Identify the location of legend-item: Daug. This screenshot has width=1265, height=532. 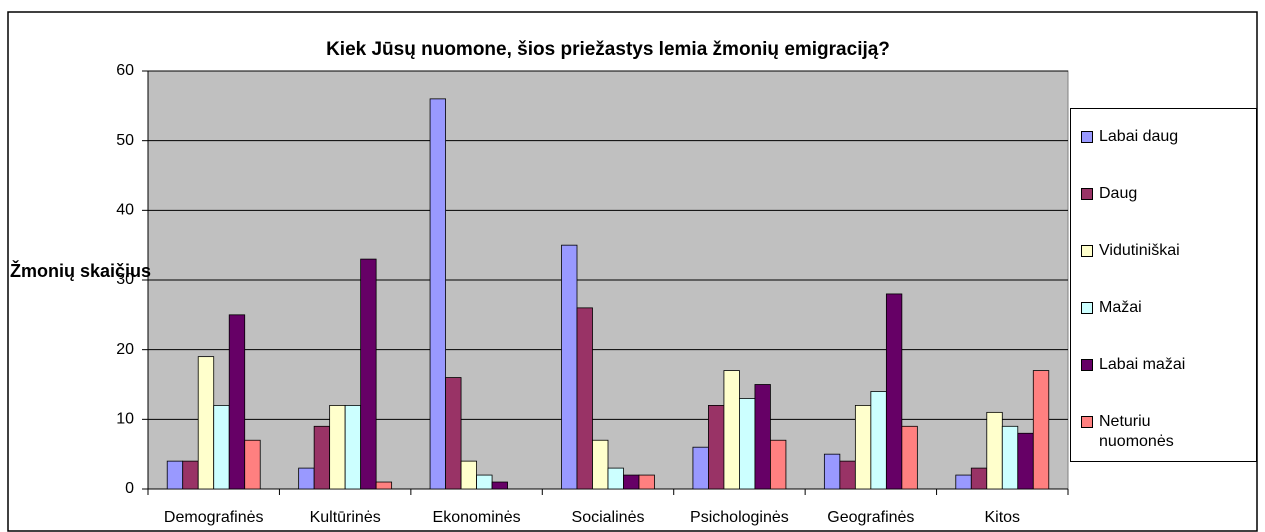
(1168, 212).